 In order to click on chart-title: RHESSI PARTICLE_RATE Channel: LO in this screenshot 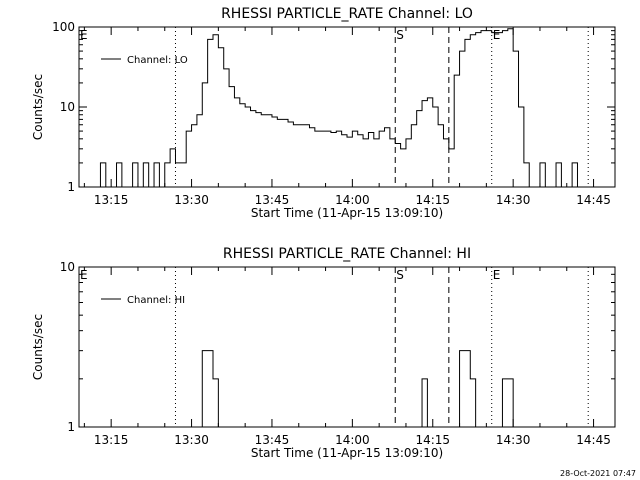, I will do `click(347, 14)`.